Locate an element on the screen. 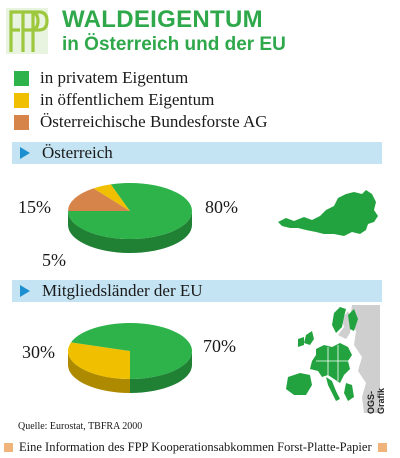 Image resolution: width=400 pixels, height=458 pixels. source-note: Quelle: Eurostat, TBFRA 2000 is located at coordinates (80, 426).